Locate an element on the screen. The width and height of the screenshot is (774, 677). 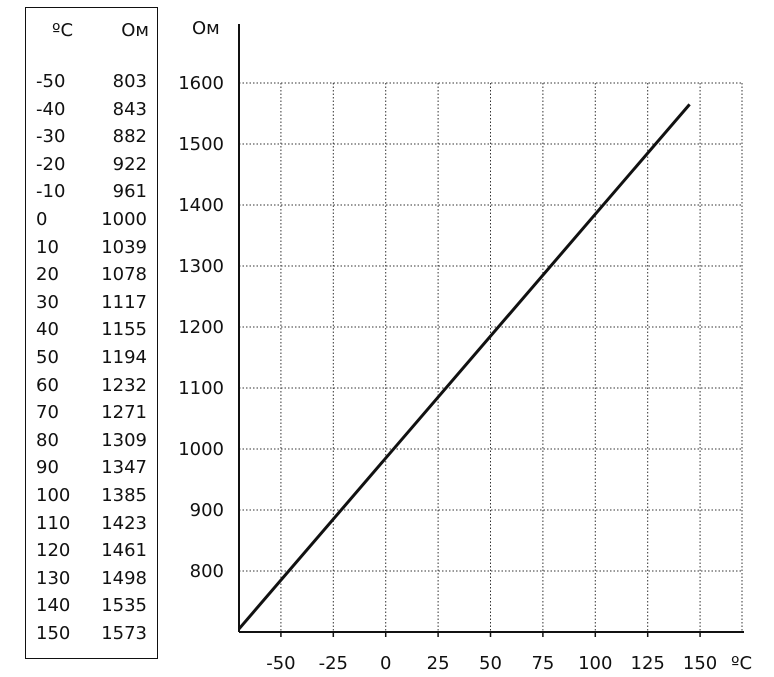
table-row: -50 803 is located at coordinates (92, 82).